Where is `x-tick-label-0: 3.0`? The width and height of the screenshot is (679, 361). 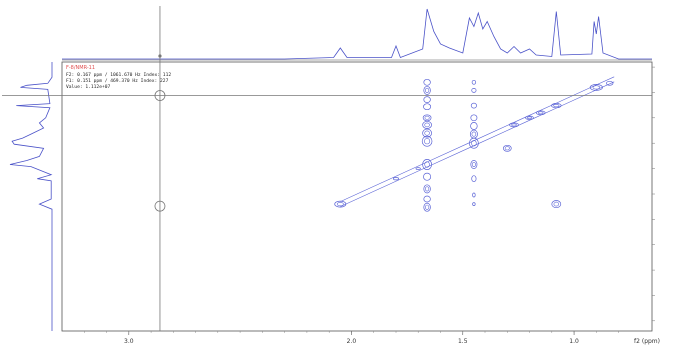 x-tick-label-0: 3.0 is located at coordinates (129, 341).